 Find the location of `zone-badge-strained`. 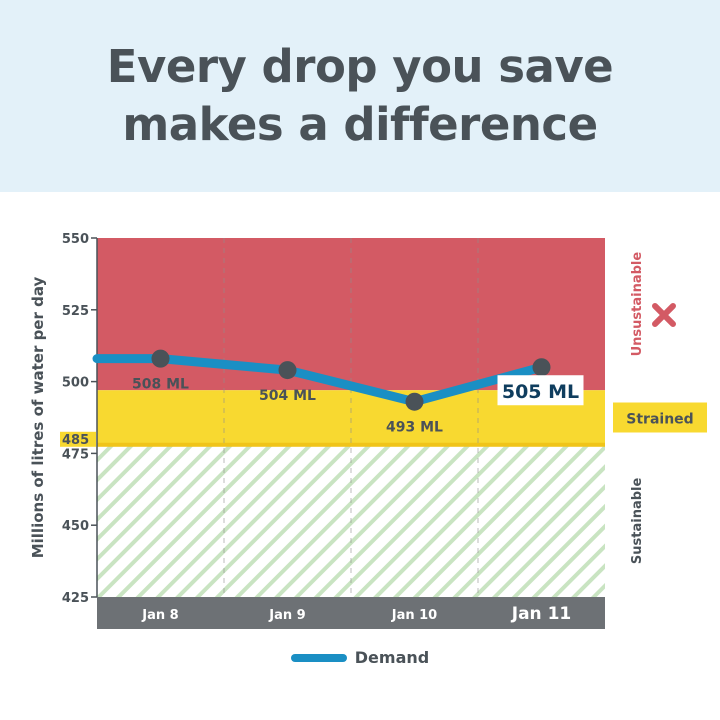

zone-badge-strained is located at coordinates (660, 417).